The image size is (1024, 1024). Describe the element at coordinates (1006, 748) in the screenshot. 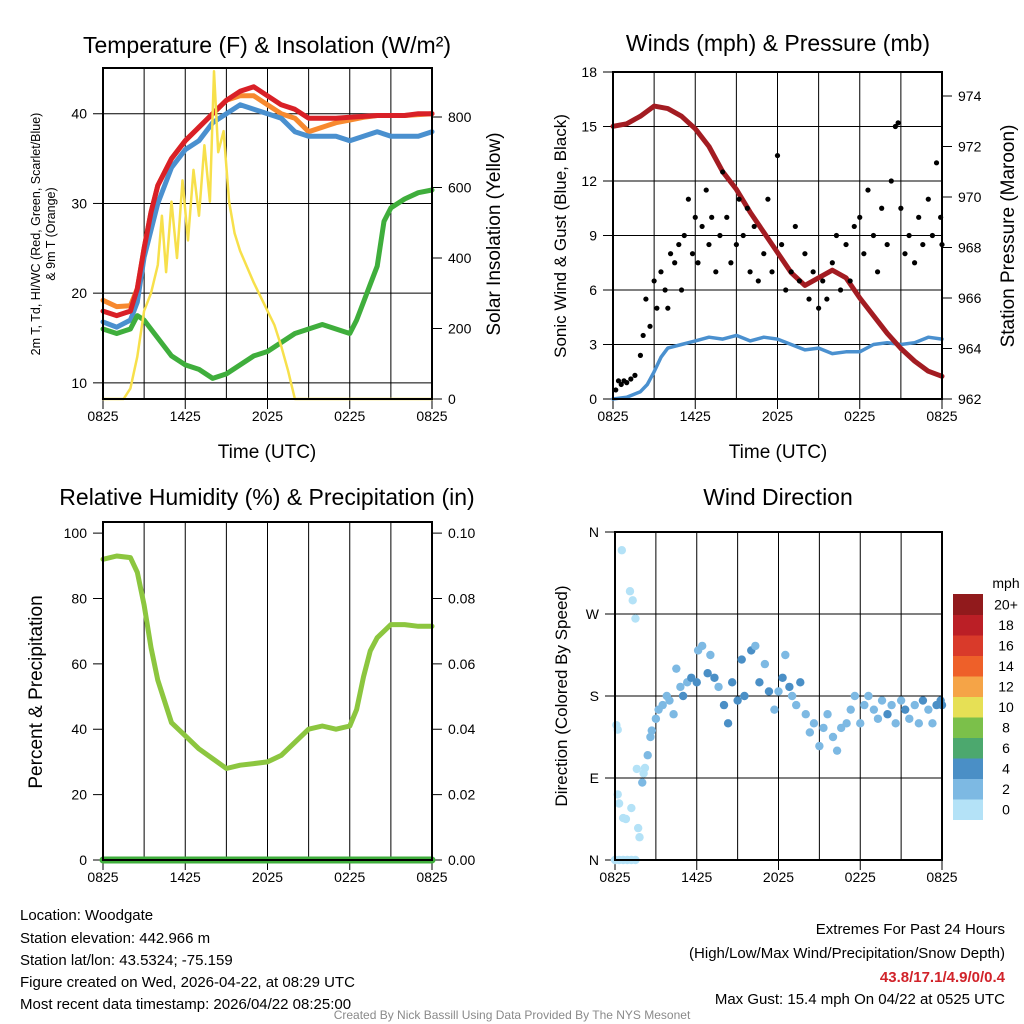

I see `colorbar-label: 6` at that location.